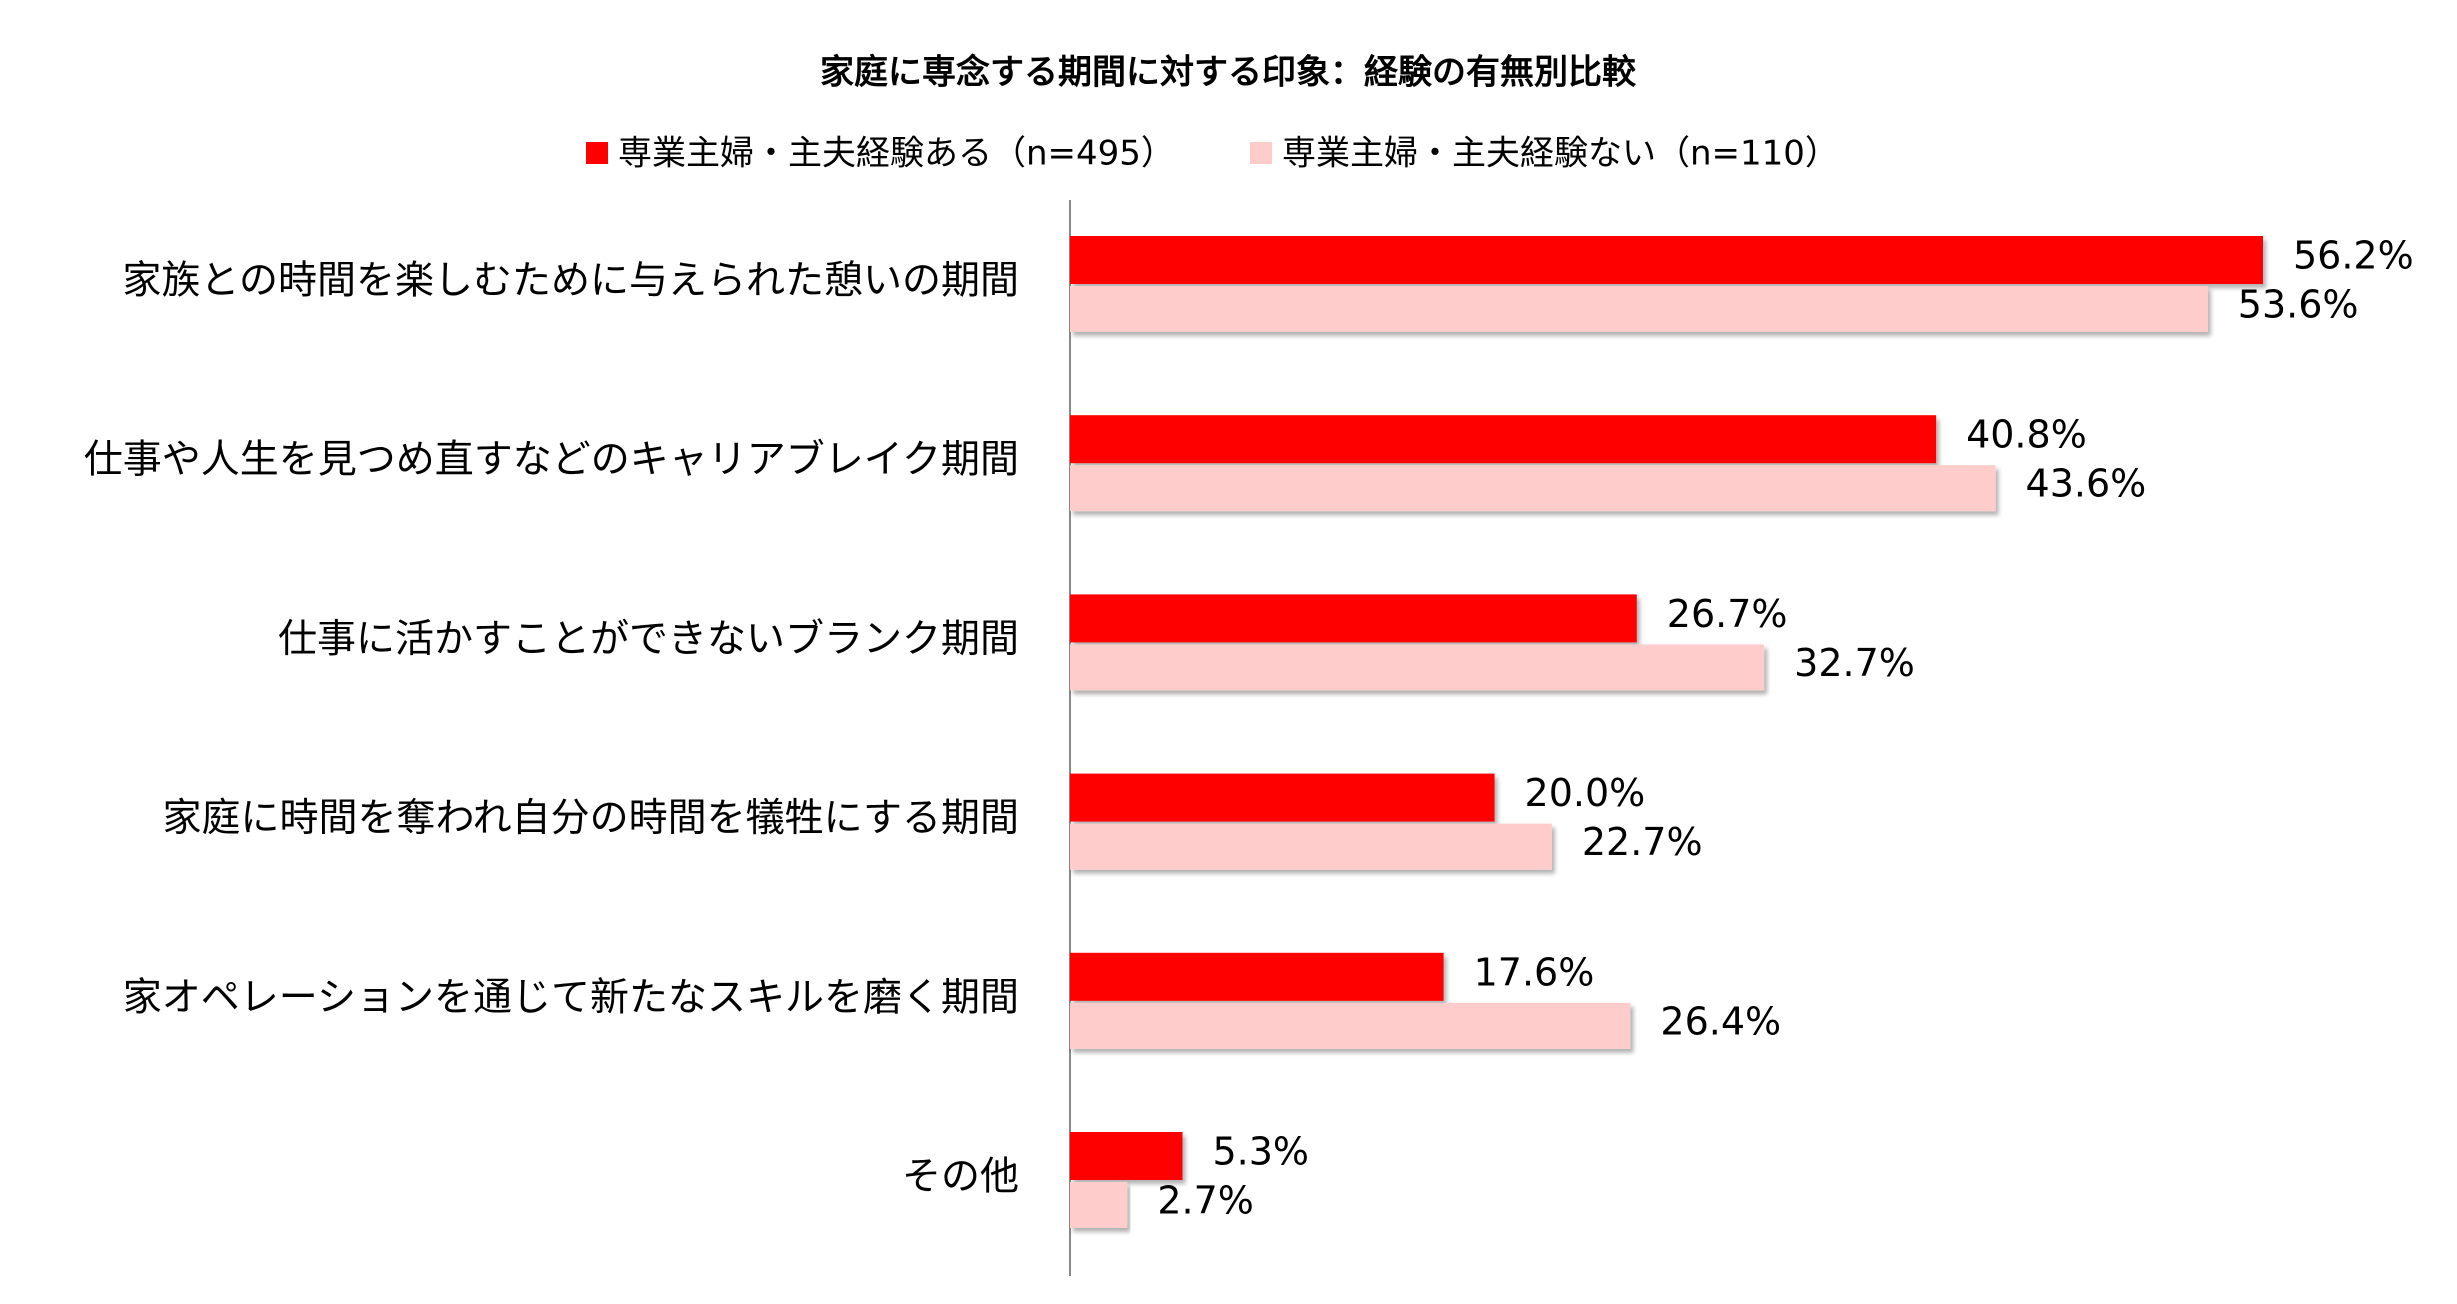 This screenshot has height=1304, width=2457. Describe the element at coordinates (648, 639) in the screenshot. I see `category-label: 仕事に活かすことができないブランク期間` at that location.